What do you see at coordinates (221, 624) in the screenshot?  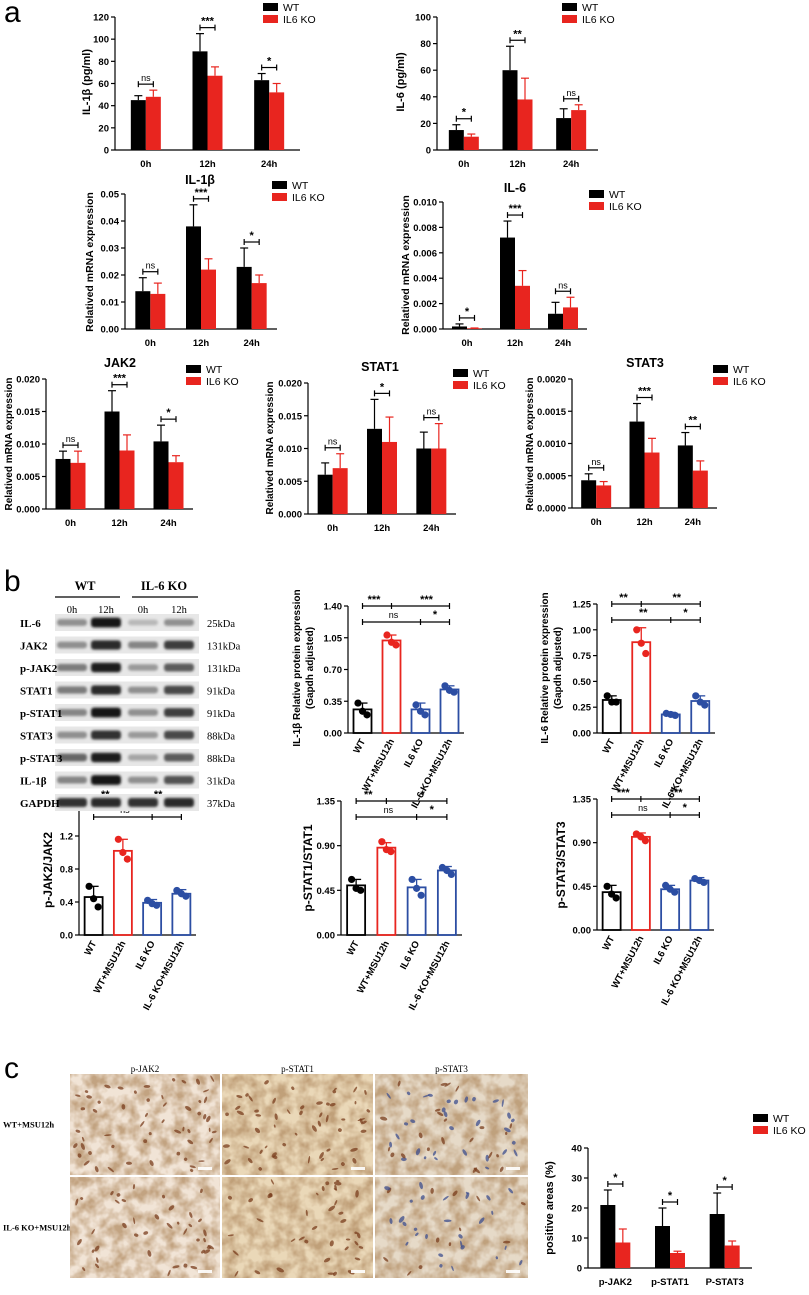 I see `blot-kda-label: 25kDa` at bounding box center [221, 624].